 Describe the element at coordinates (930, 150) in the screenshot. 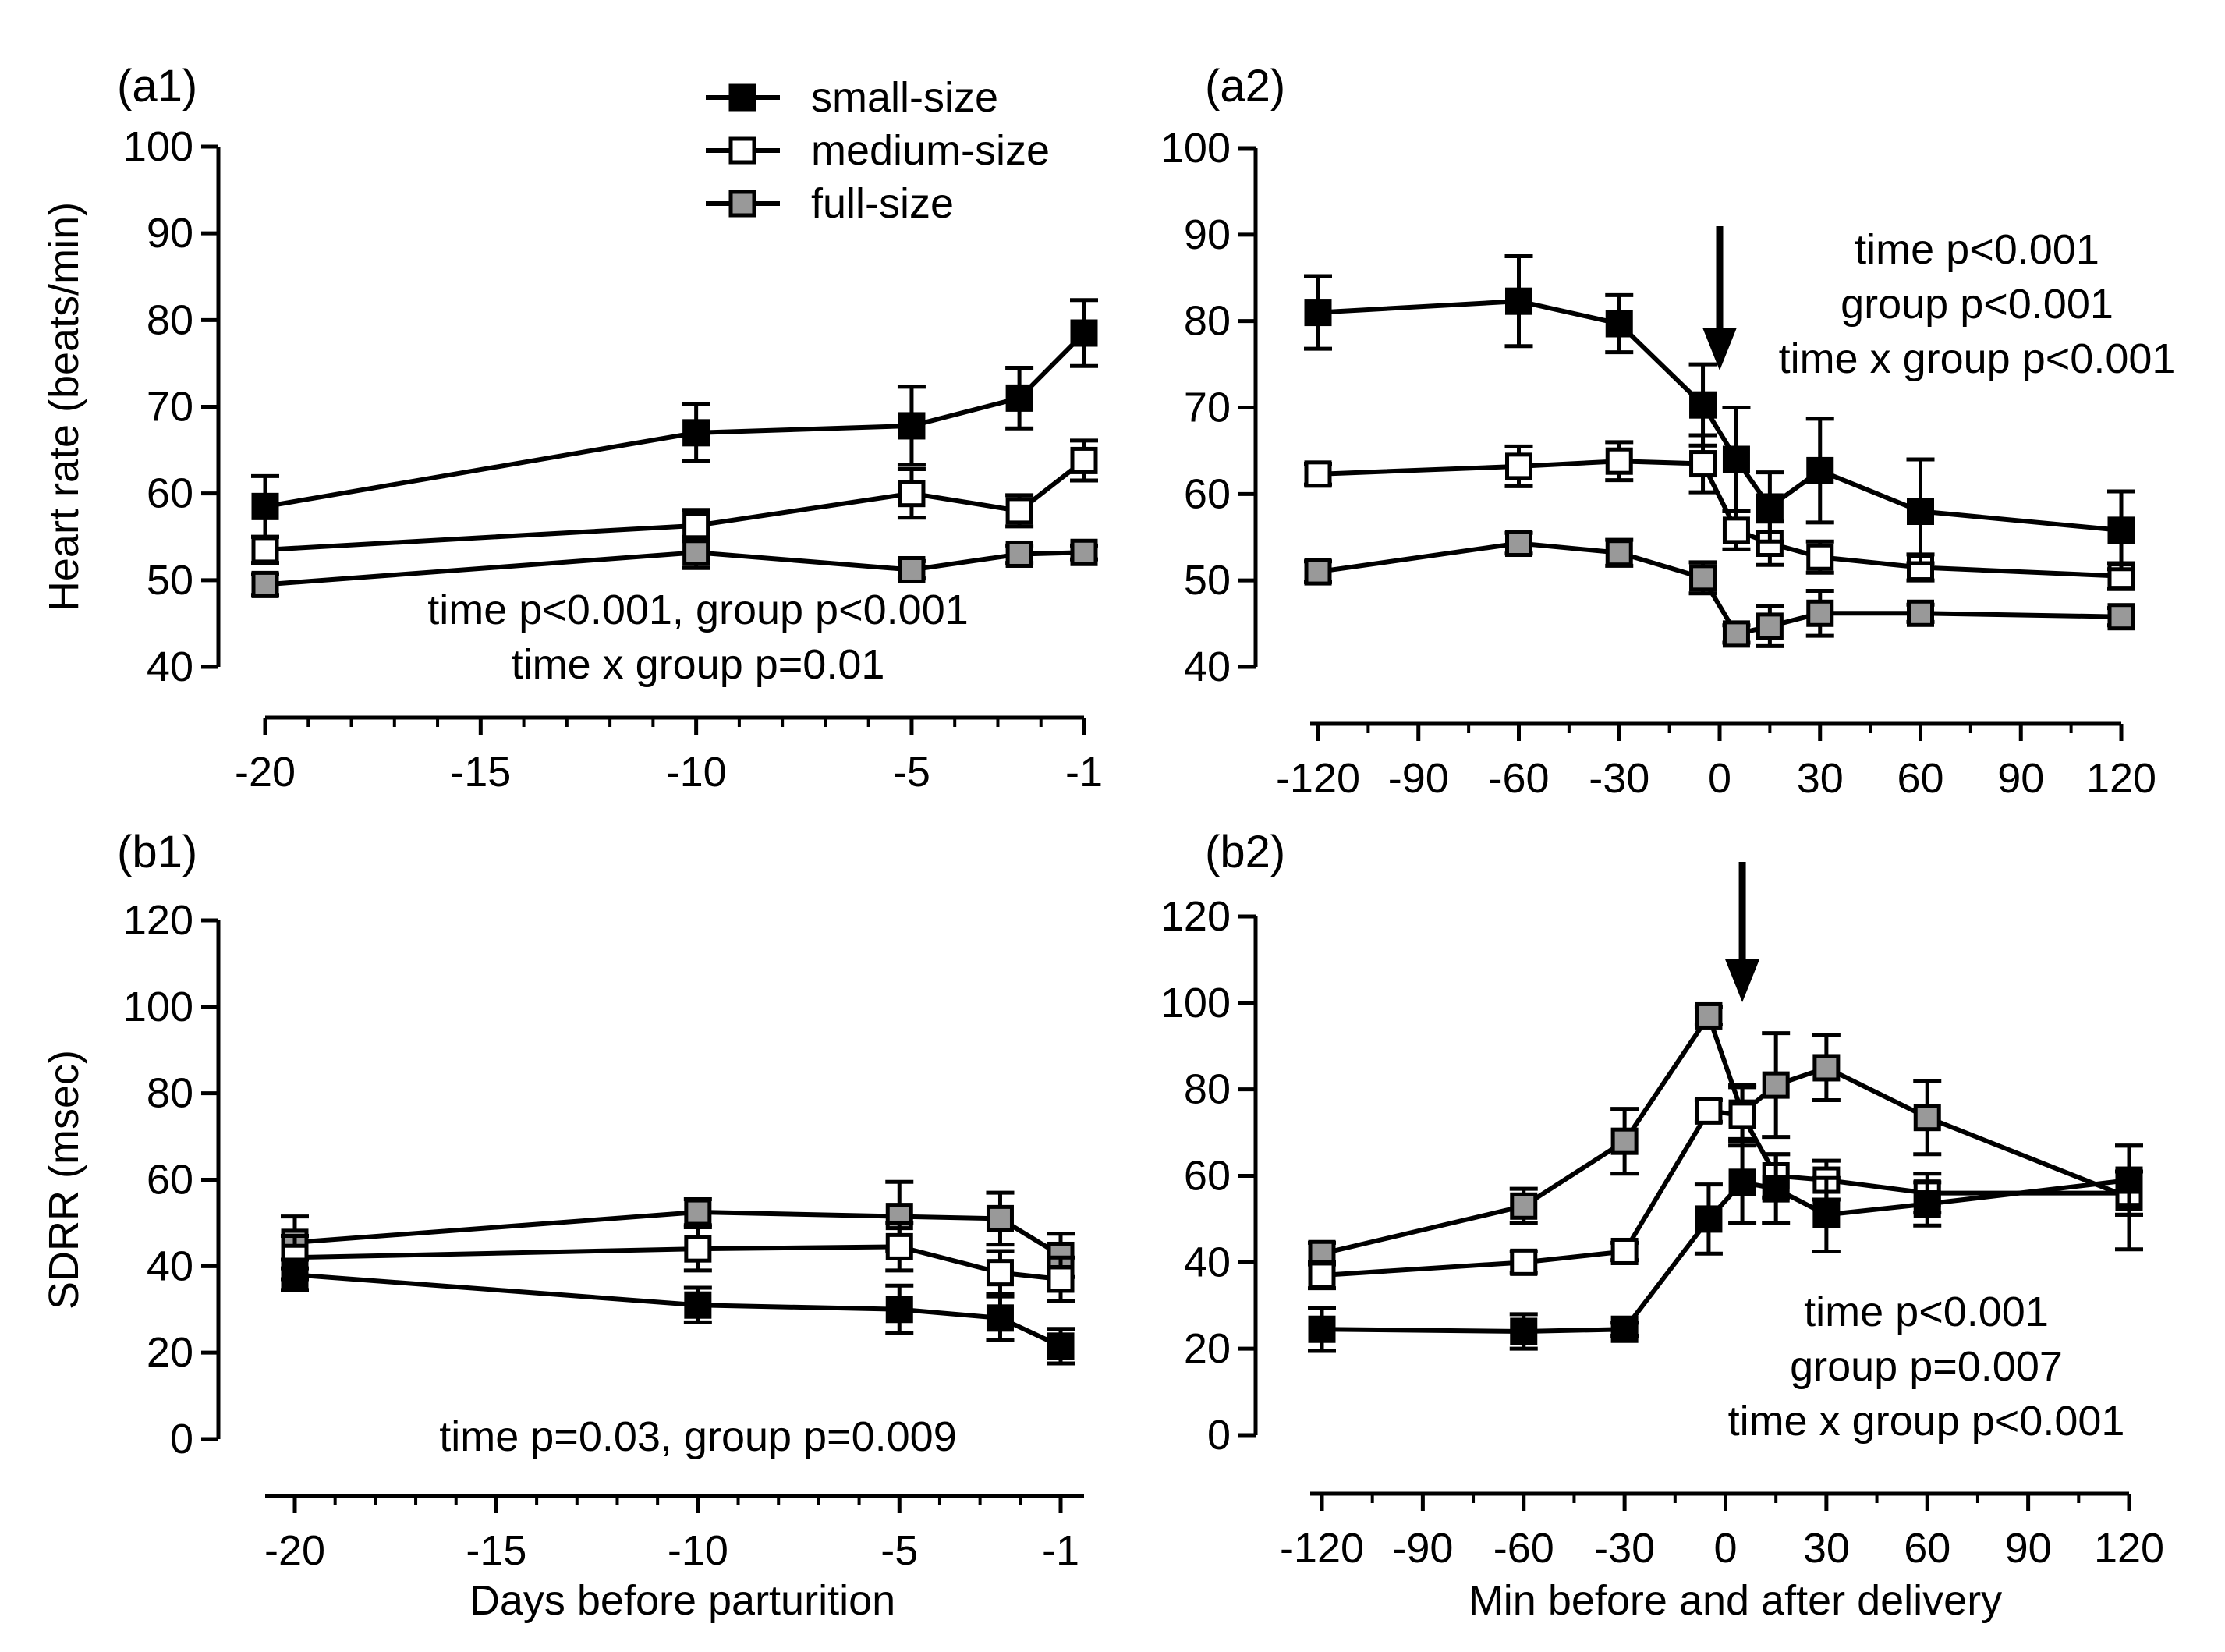

I see `legend-label: medium-size` at that location.